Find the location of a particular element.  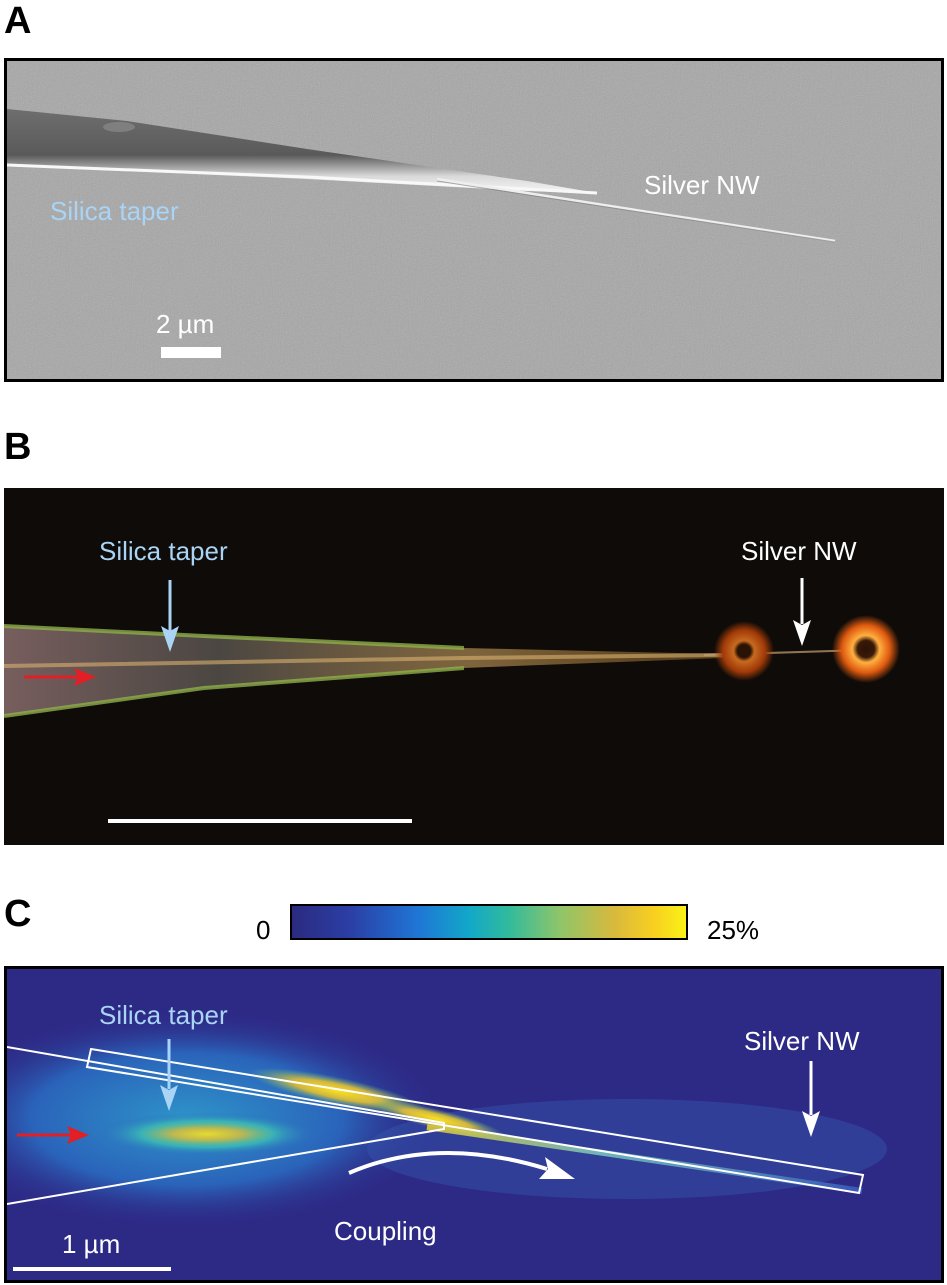

panel-letter-c: C is located at coordinates (18, 914).